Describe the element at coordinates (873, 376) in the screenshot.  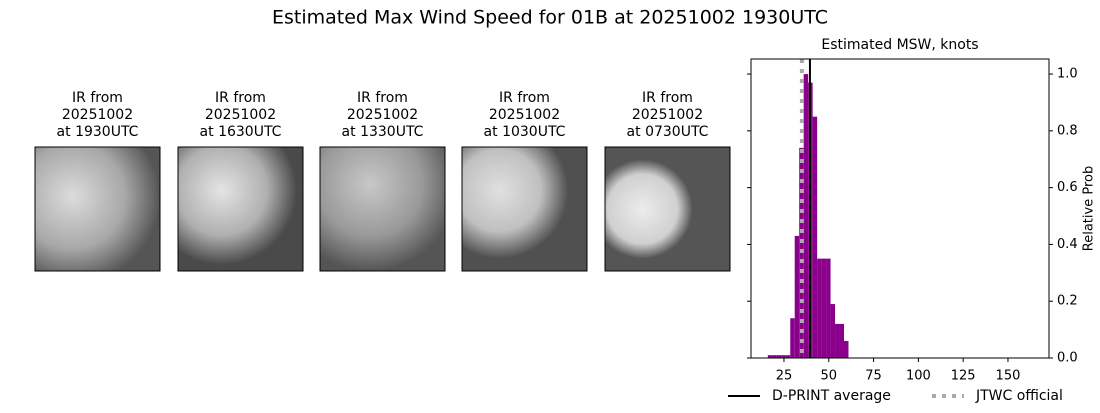
I see `x-tick-label: 75` at that location.